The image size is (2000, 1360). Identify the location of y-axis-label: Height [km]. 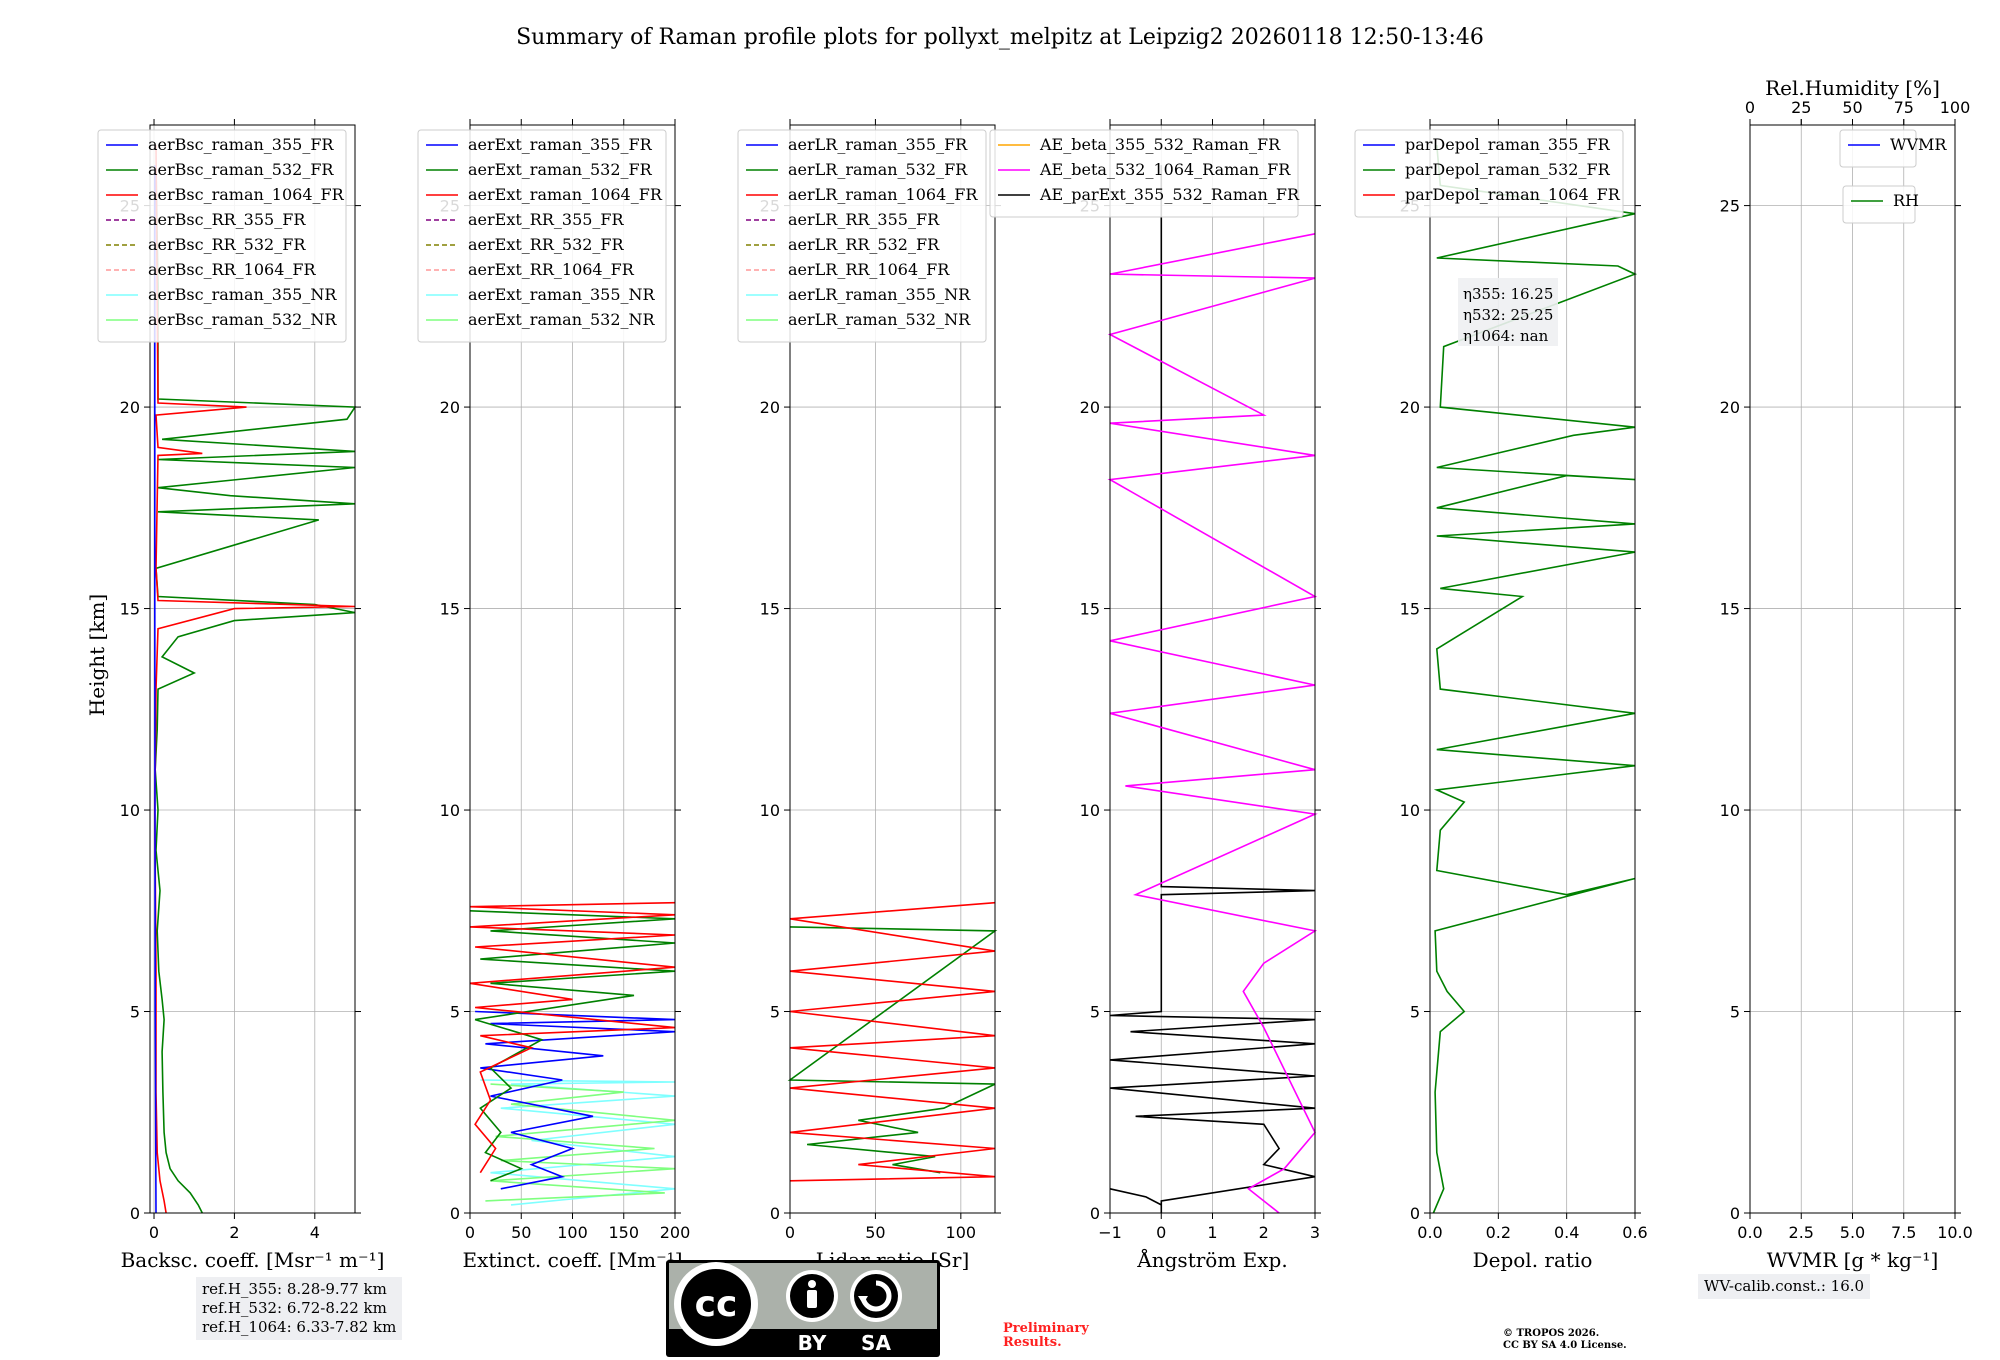
(97, 655).